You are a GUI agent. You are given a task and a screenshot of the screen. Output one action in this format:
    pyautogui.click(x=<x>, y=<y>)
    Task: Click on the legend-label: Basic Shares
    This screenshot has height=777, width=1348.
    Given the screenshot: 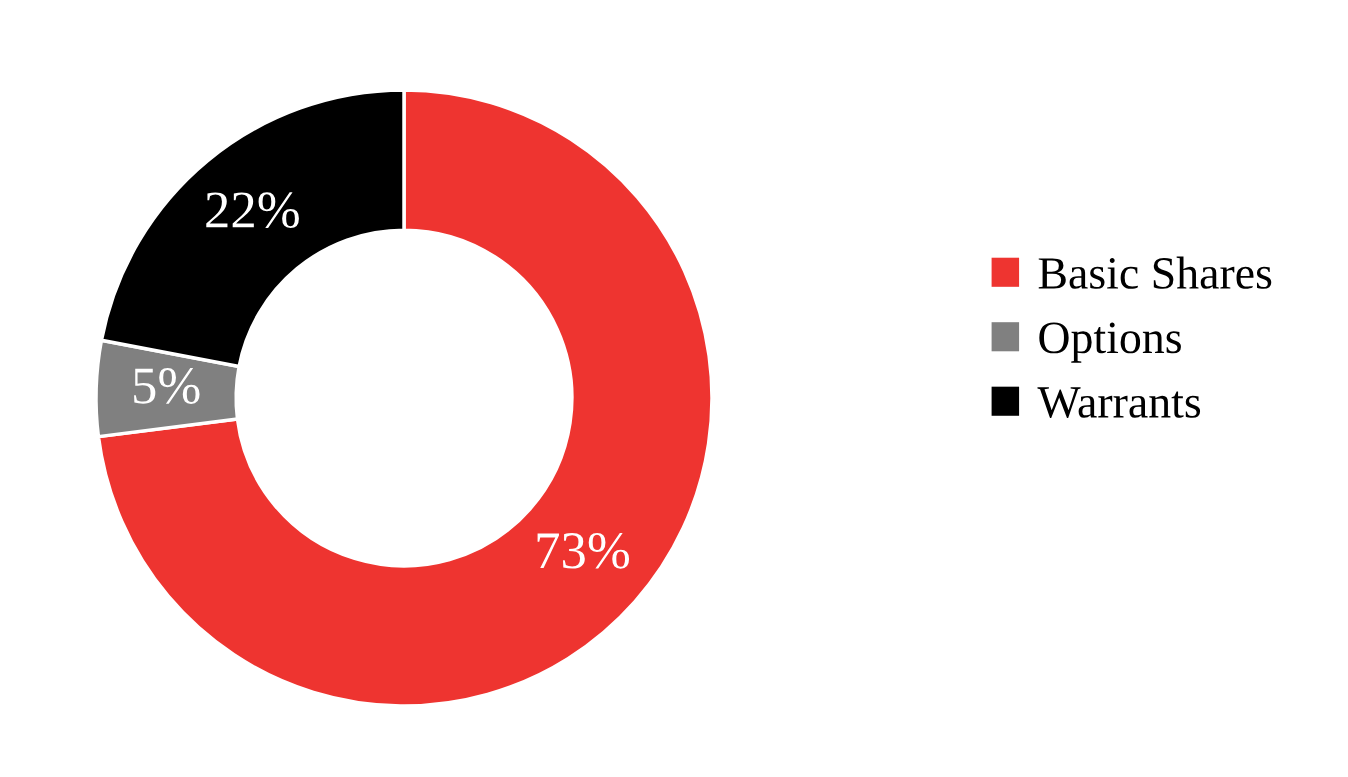 What is the action you would take?
    pyautogui.click(x=1155, y=272)
    